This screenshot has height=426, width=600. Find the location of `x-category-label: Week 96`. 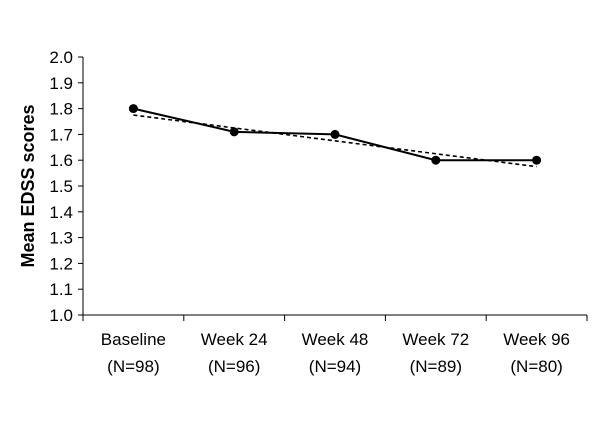

x-category-label: Week 96 is located at coordinates (536, 339).